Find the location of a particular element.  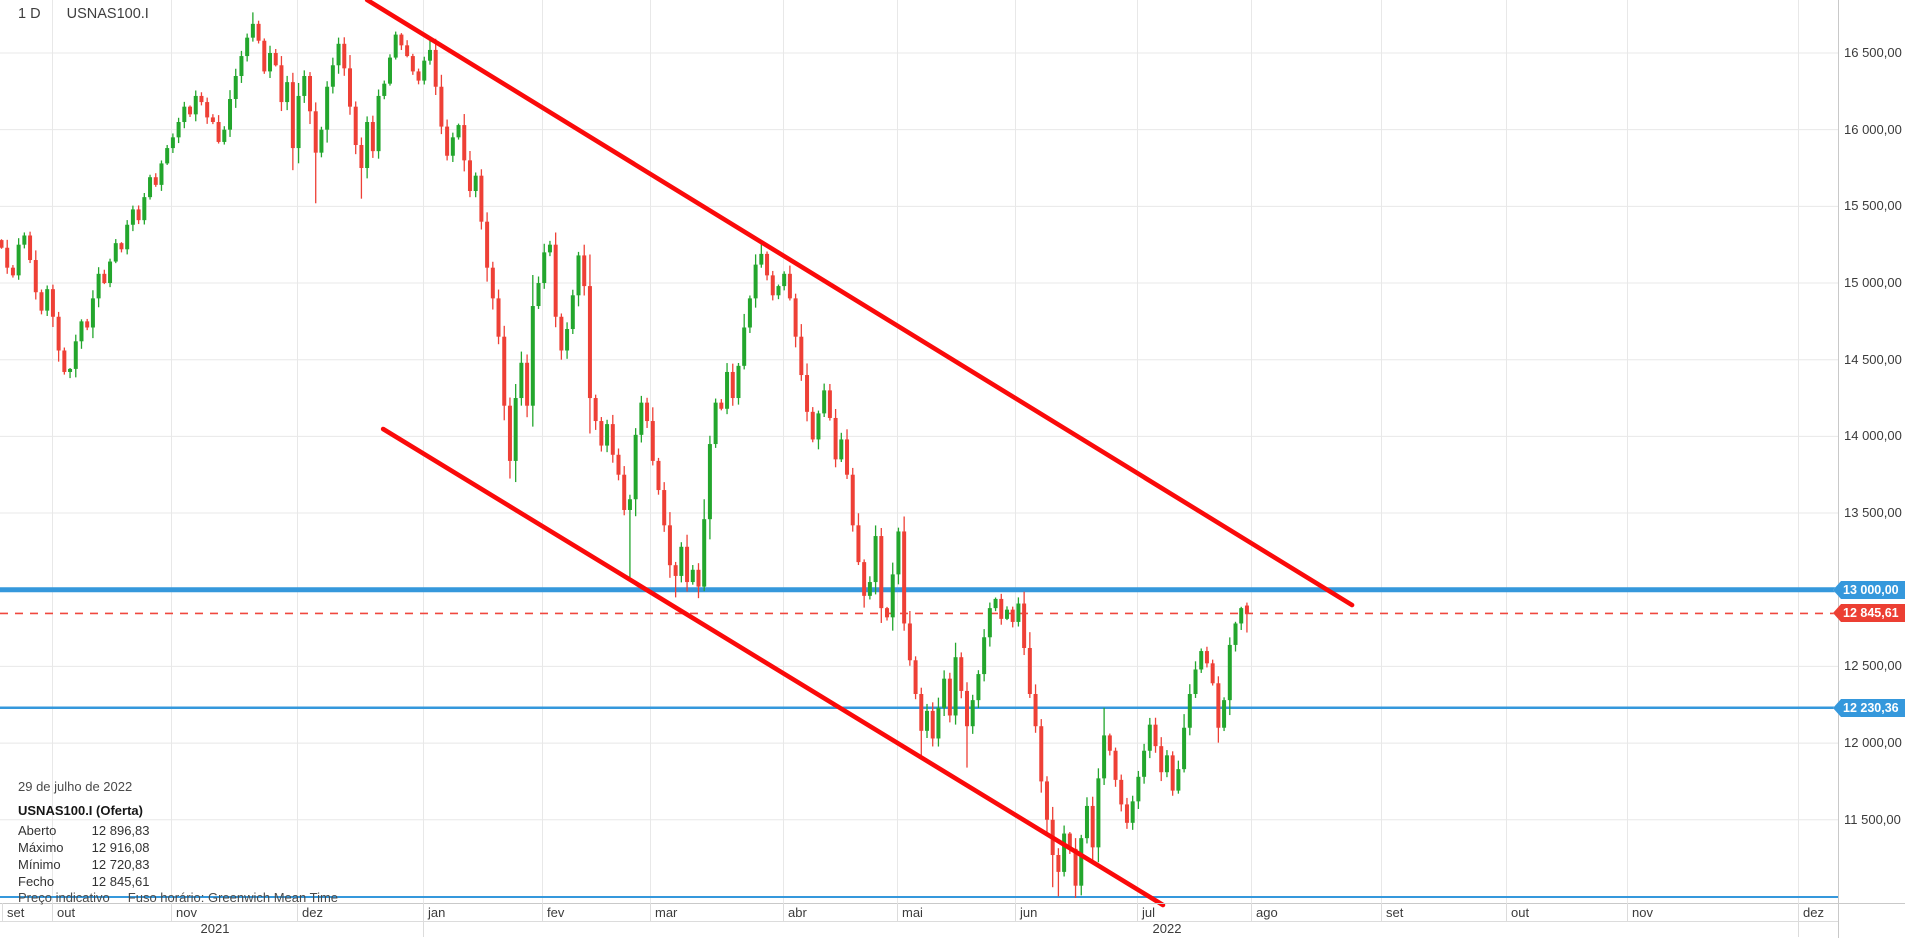

table-row: Máximo 12 916,08 is located at coordinates (84, 849).